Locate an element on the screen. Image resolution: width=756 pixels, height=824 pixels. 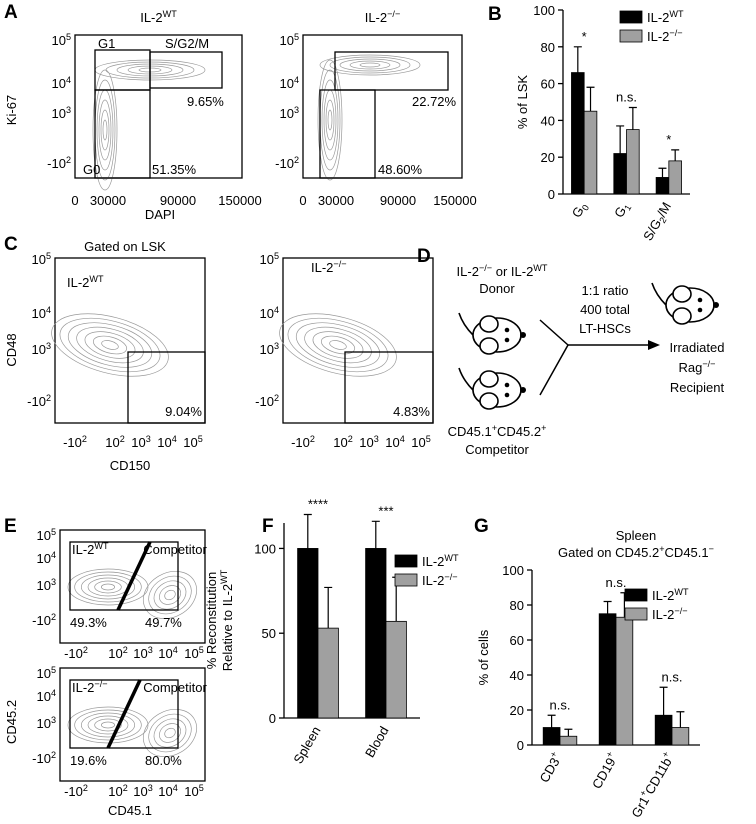
y-tick-label: 100 is located at coordinates (265, 548).